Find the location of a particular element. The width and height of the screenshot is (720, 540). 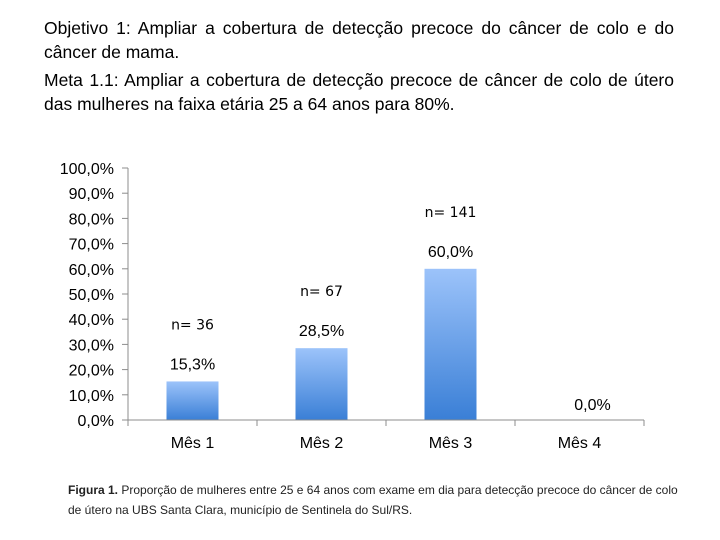

y-tick-label: 40,0% is located at coordinates (91, 320).